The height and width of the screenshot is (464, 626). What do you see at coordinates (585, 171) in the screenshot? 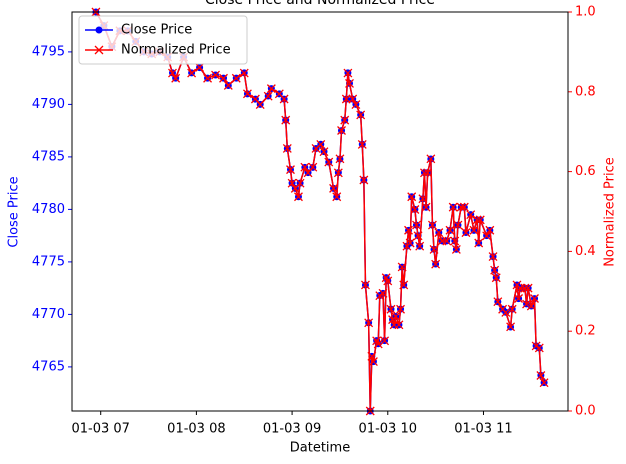
I see `y2-tick-label: 0.6` at bounding box center [585, 171].